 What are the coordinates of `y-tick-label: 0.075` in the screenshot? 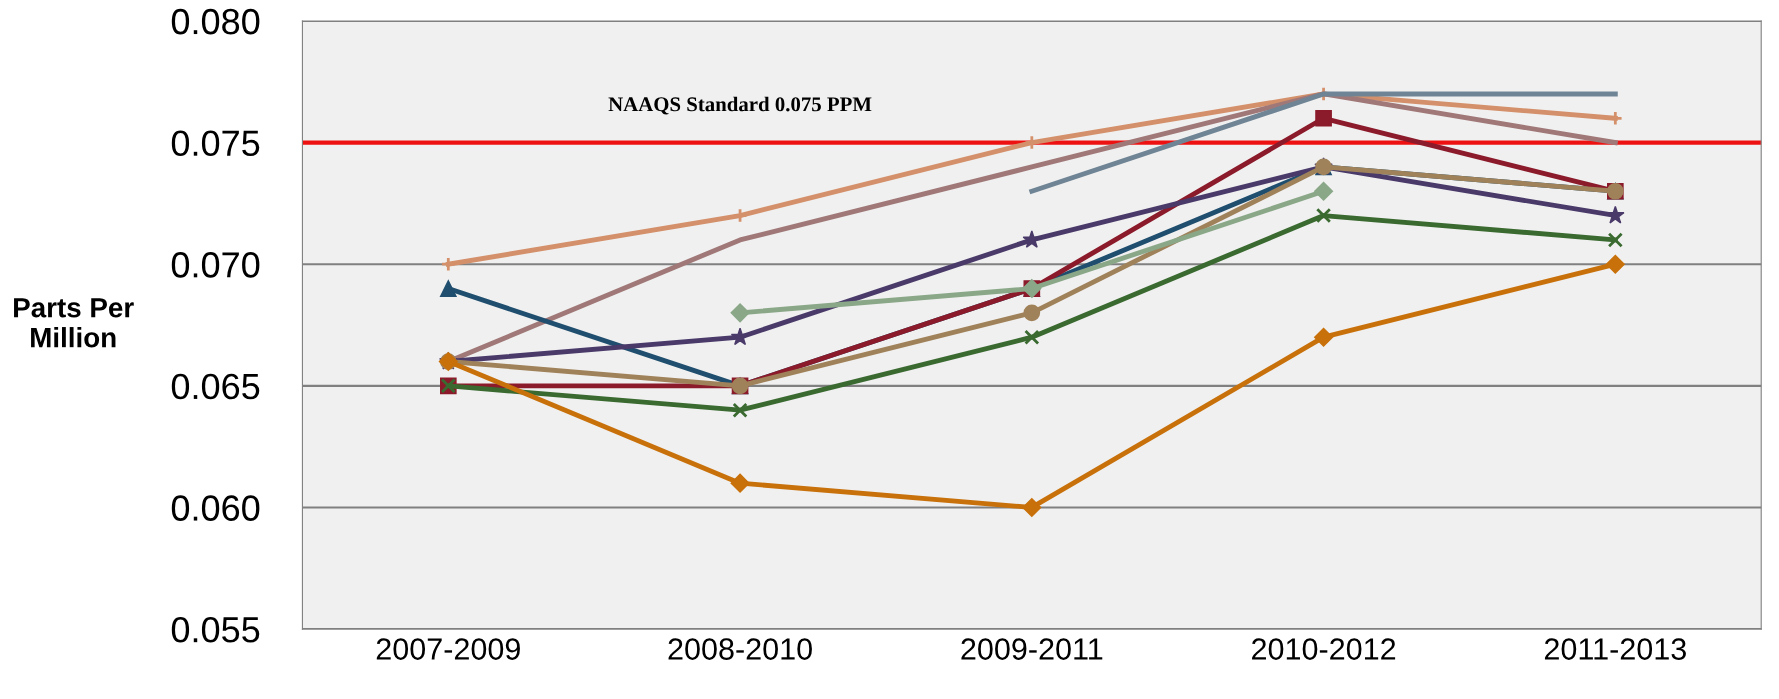 It's located at (215, 143).